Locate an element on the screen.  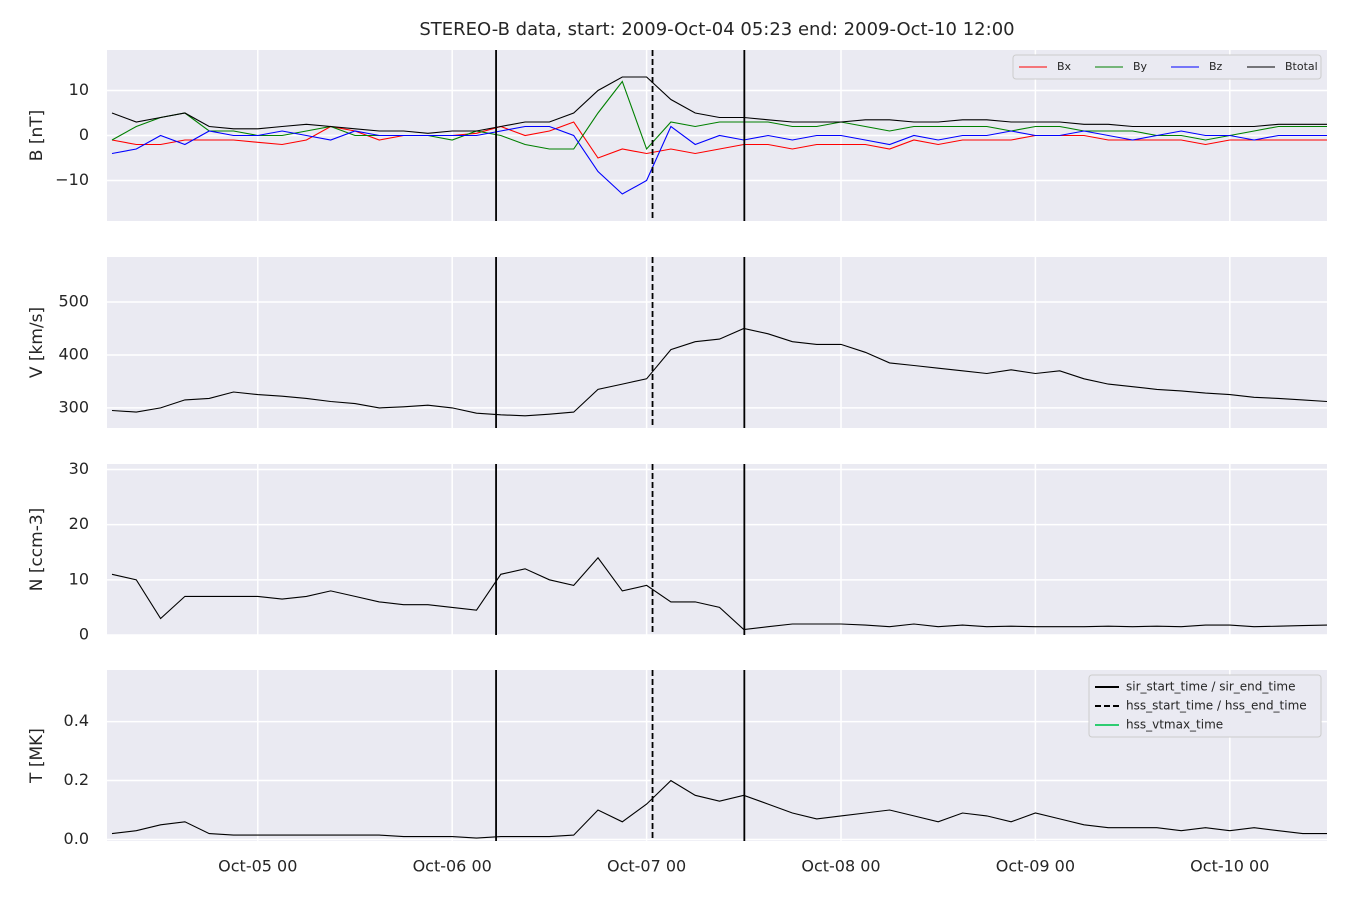
legend-label: hss_vtmax_time is located at coordinates (1174, 725).